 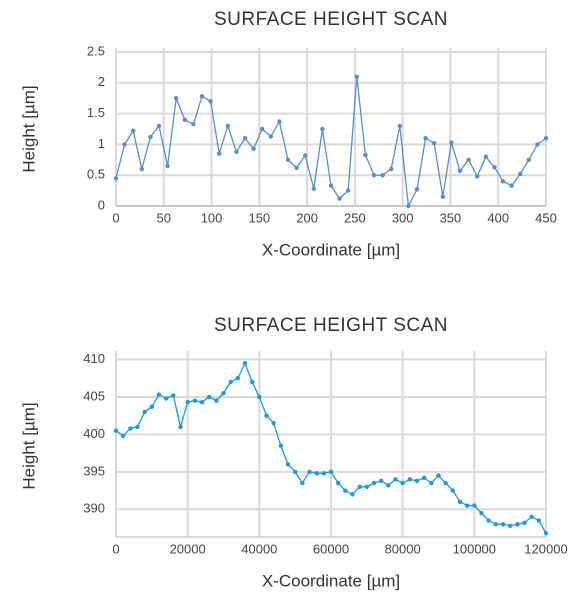 I want to click on y-tick-label: 410, so click(x=94, y=358).